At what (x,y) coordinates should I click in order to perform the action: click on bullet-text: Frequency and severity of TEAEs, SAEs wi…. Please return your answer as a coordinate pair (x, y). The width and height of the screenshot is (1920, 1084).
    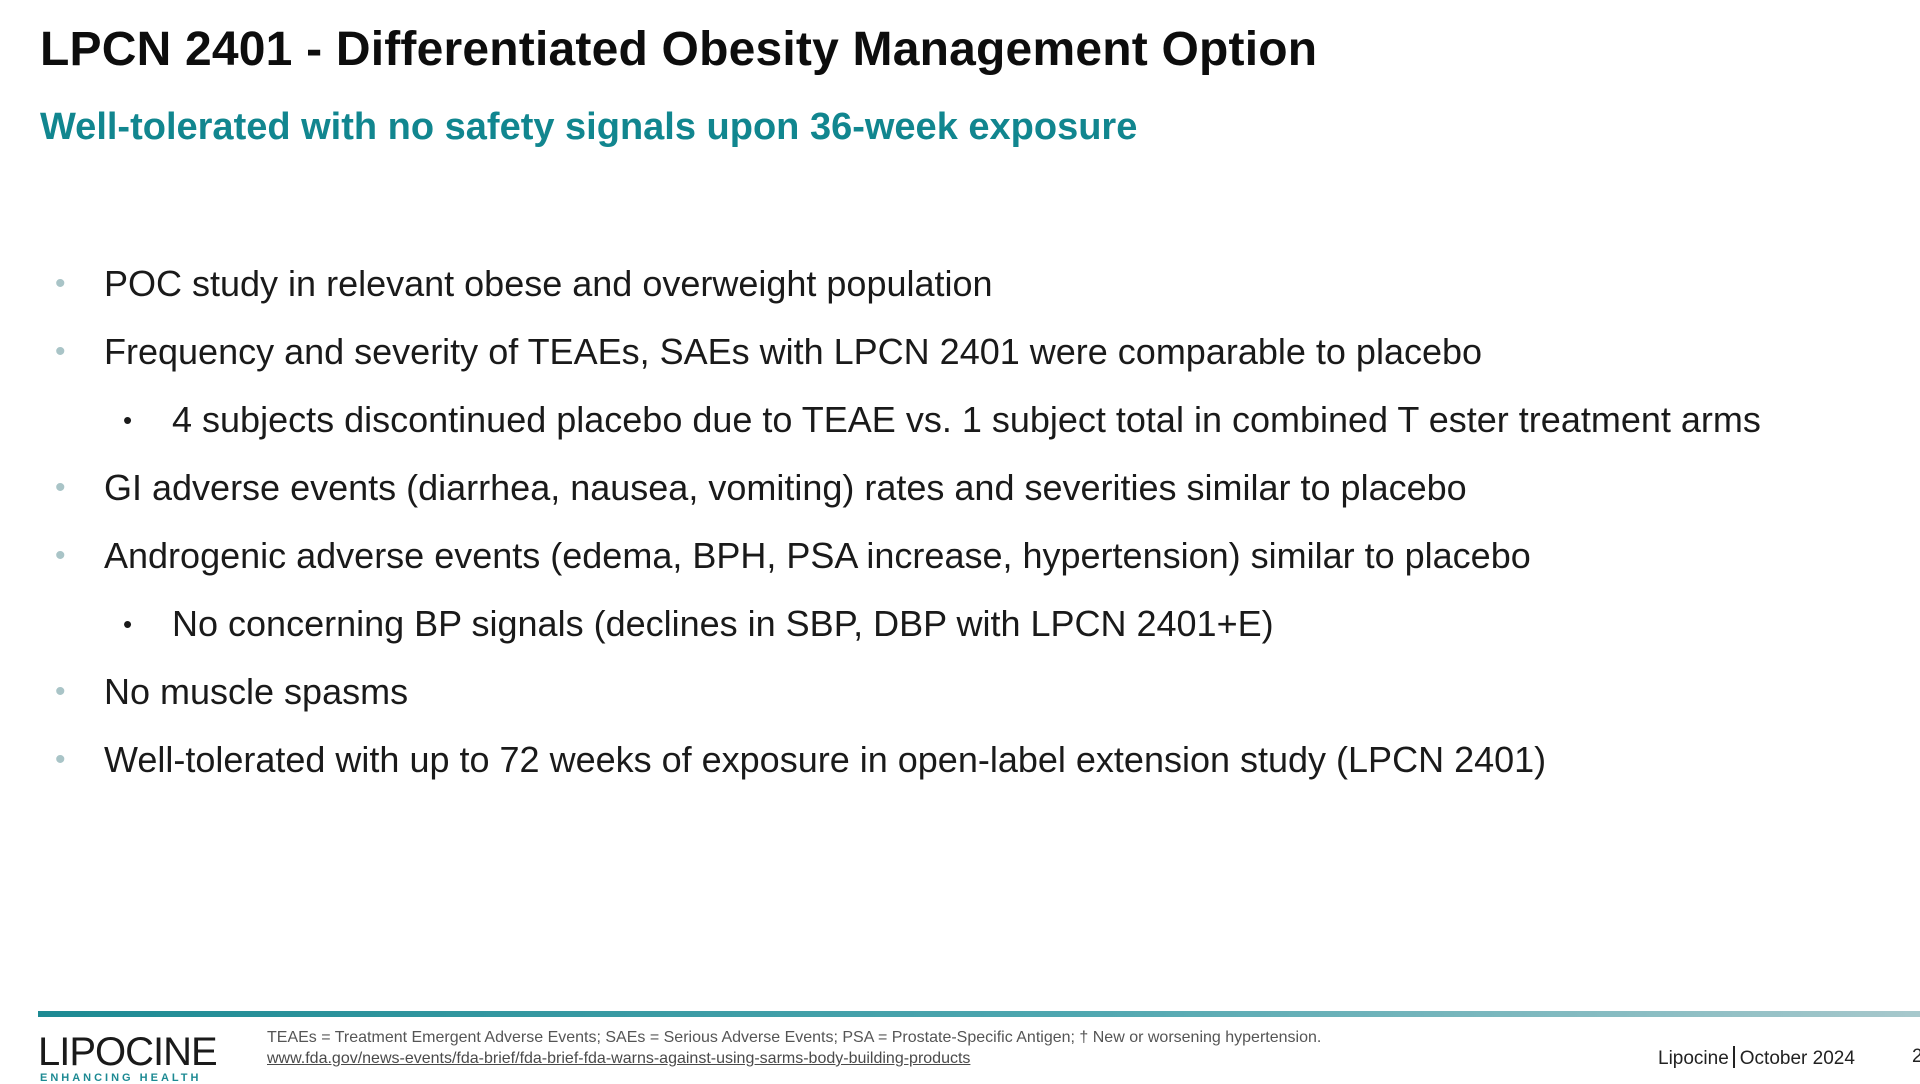
    Looking at the image, I should click on (793, 351).